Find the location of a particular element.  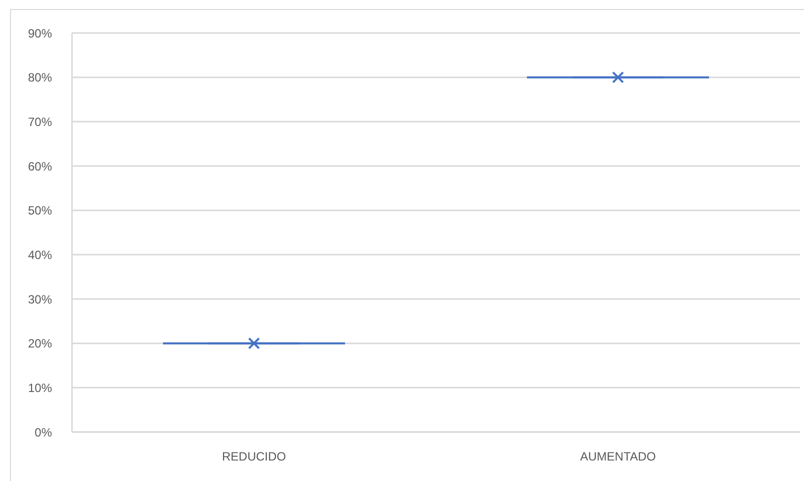

x-tick-label: REDUCIDO is located at coordinates (254, 457).